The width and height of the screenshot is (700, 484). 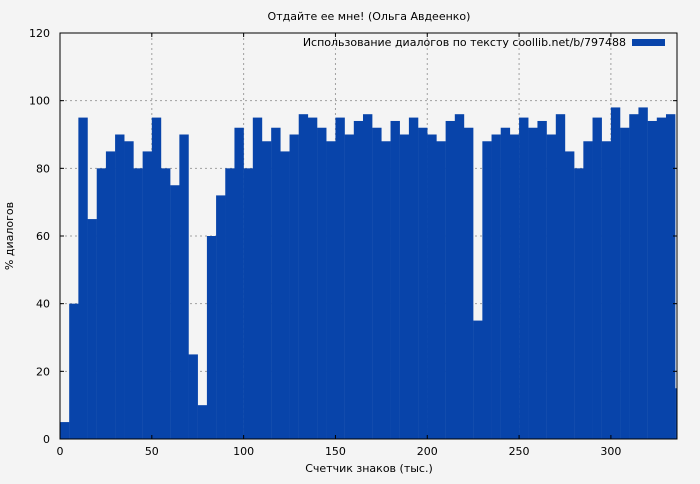 What do you see at coordinates (43, 168) in the screenshot?
I see `y-tick-label: 80` at bounding box center [43, 168].